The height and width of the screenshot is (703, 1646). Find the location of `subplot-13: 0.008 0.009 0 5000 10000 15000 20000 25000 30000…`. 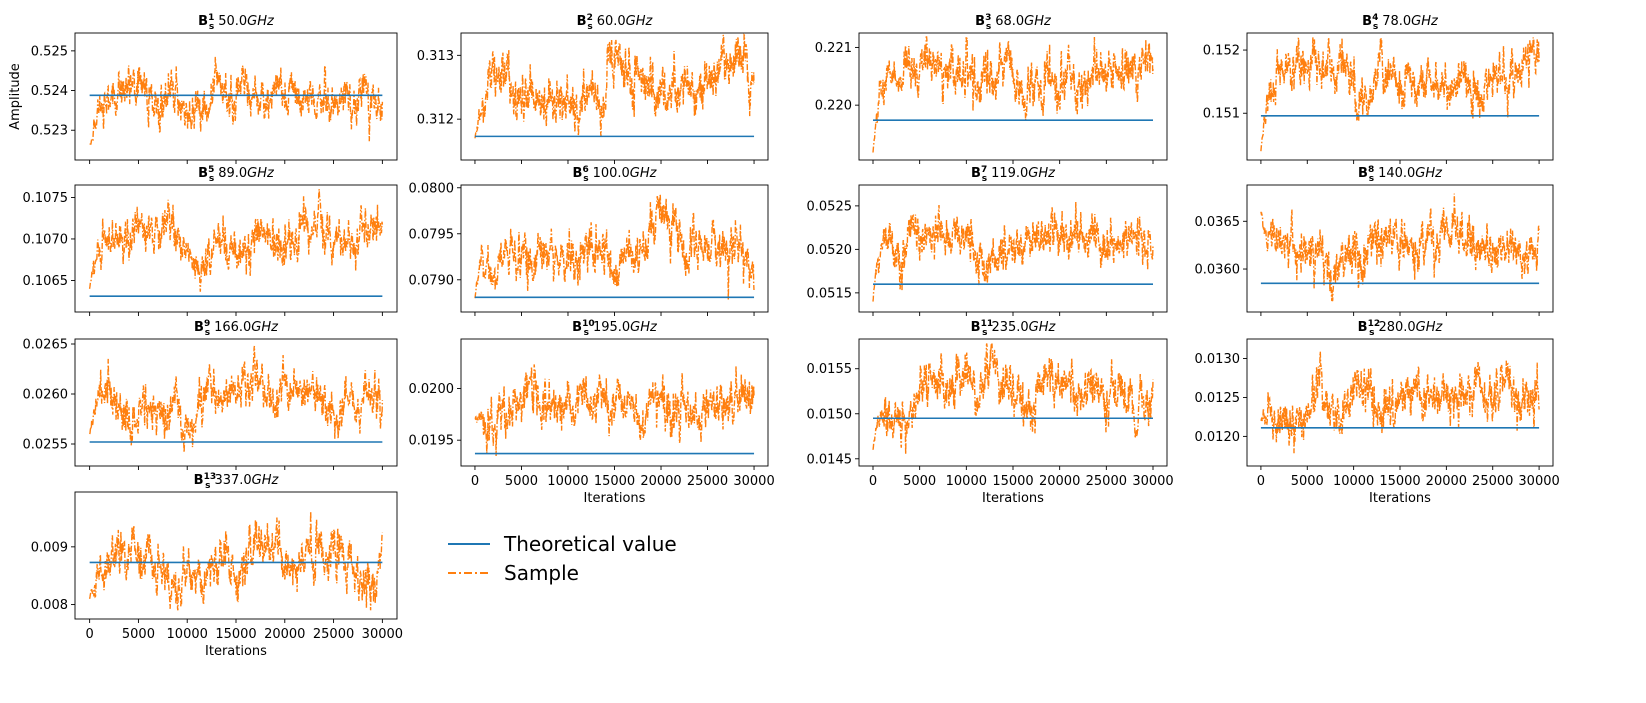

subplot-13: 0.008 0.009 0 5000 10000 15000 20000 25000 30000… is located at coordinates (217, 565).